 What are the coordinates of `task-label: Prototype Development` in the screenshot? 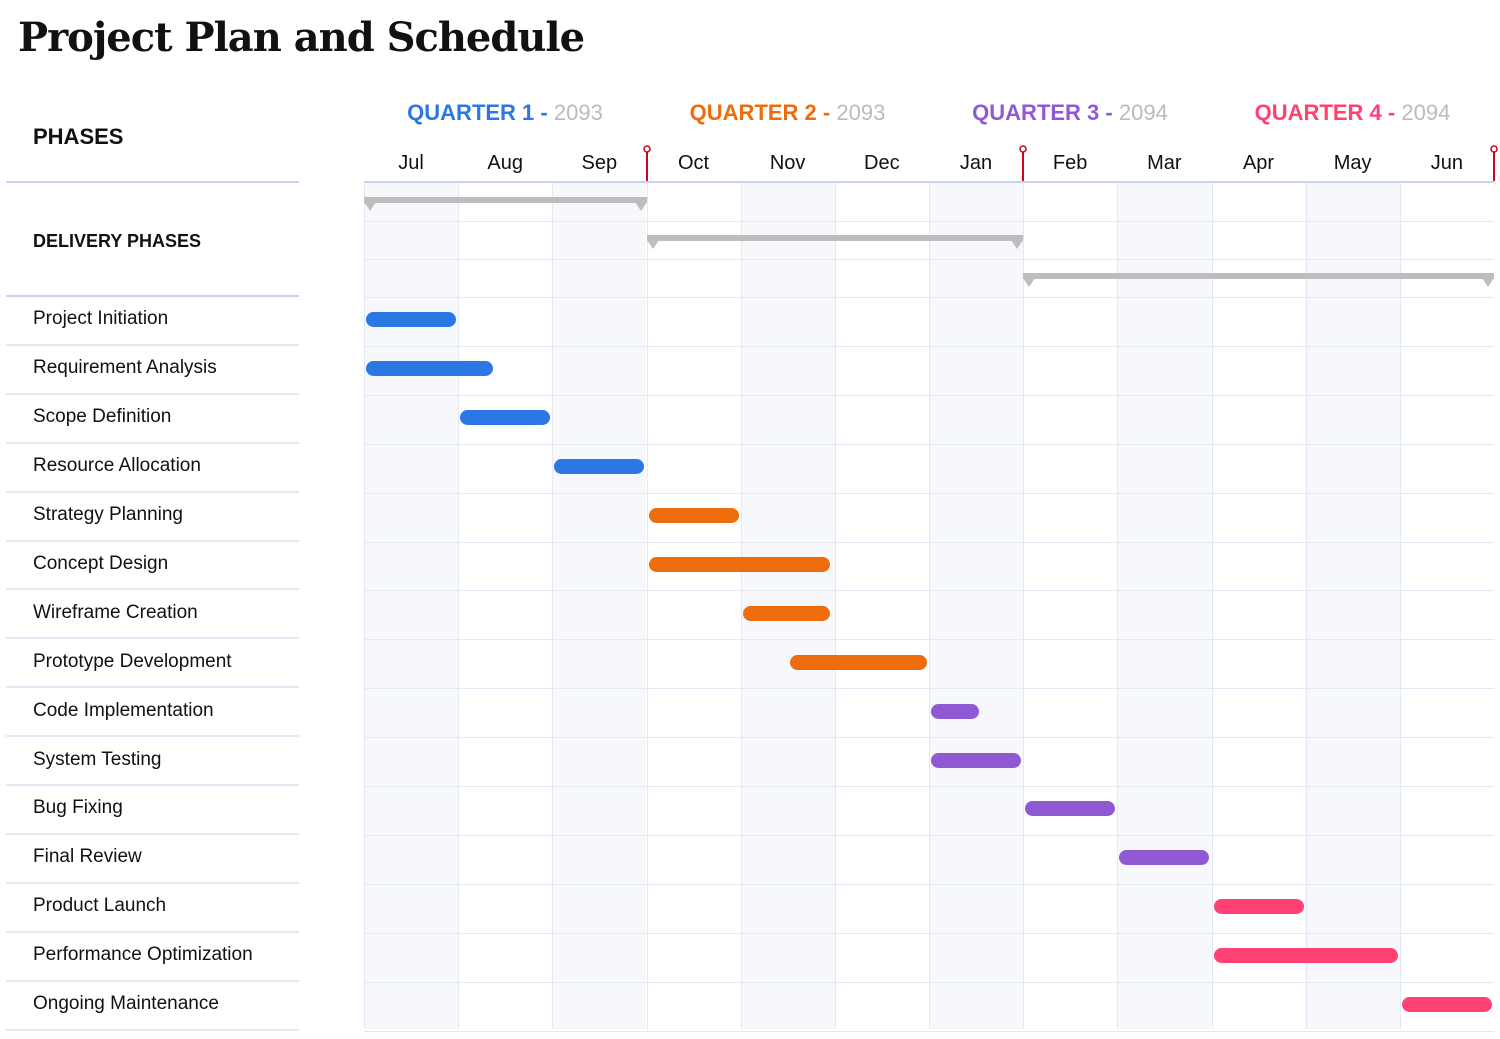 It's located at (132, 661).